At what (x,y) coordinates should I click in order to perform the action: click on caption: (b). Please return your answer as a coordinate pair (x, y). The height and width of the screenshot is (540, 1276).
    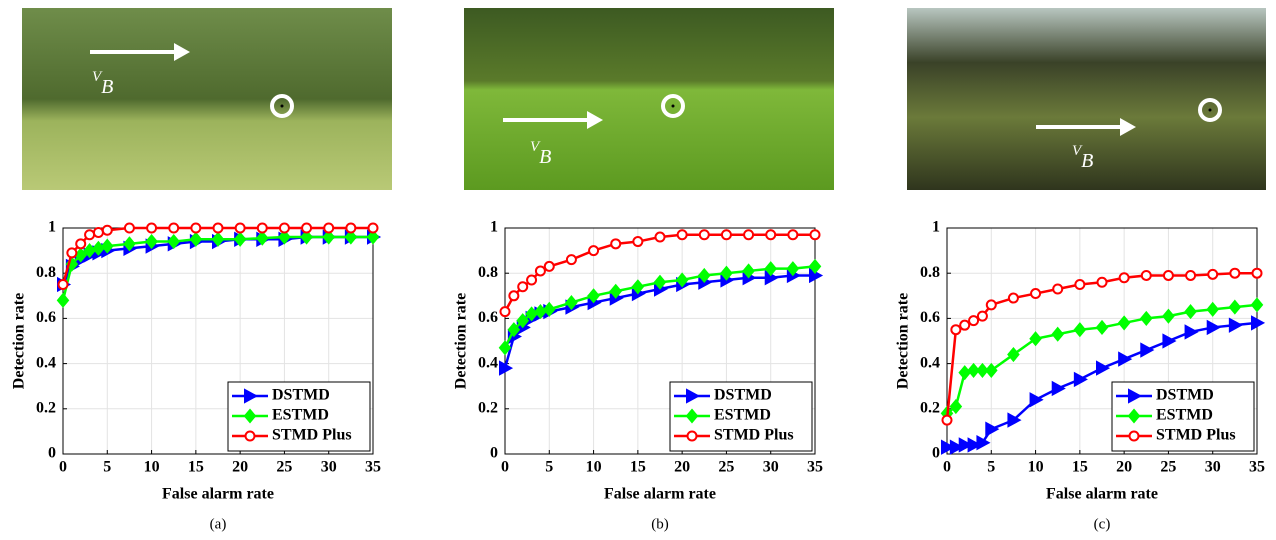
    Looking at the image, I should click on (660, 524).